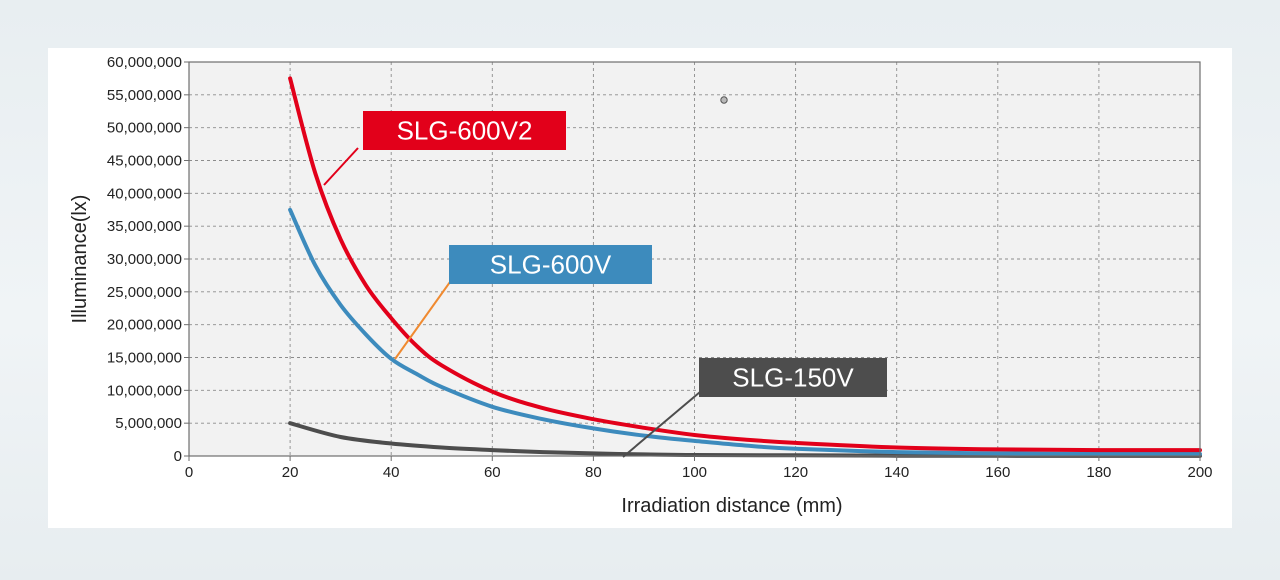 This screenshot has width=1280, height=580. What do you see at coordinates (593, 472) in the screenshot?
I see `x-tick-label: 80` at bounding box center [593, 472].